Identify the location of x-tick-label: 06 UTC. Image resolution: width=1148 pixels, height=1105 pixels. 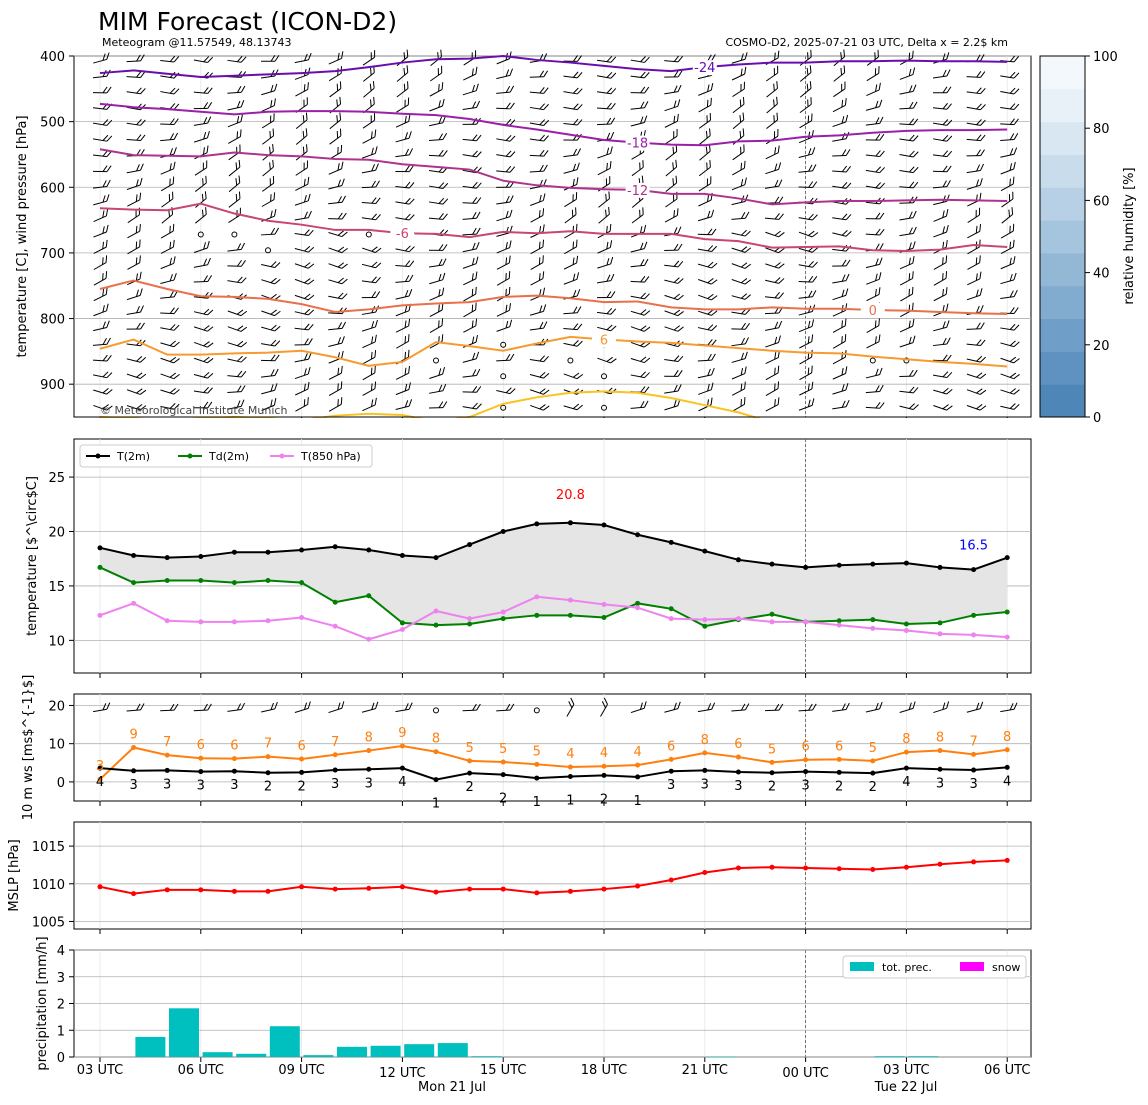
(1007, 1070).